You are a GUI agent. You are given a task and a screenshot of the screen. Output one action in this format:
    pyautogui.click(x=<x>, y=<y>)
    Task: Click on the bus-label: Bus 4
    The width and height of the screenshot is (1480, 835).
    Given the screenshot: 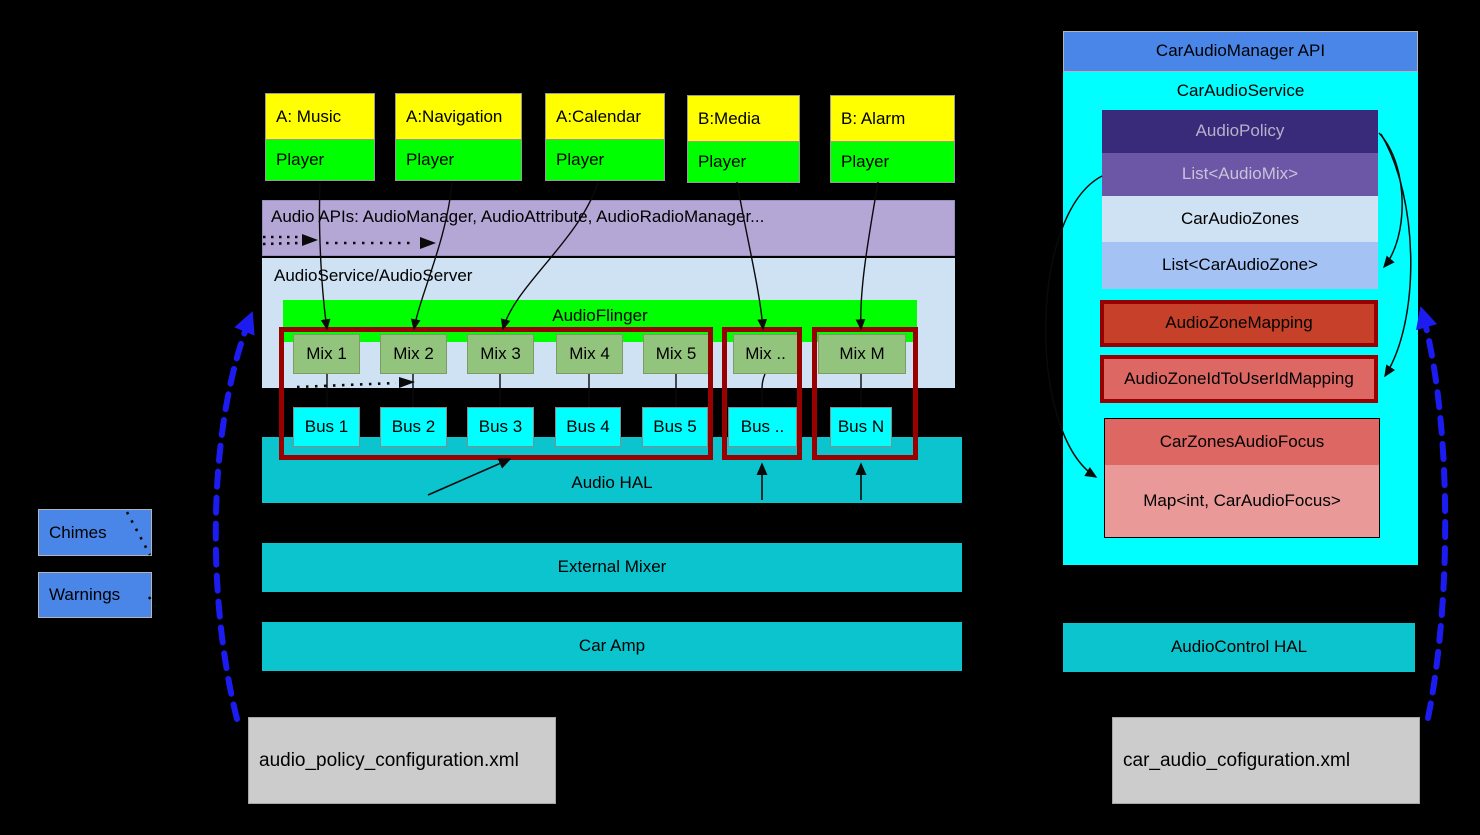 What is the action you would take?
    pyautogui.click(x=588, y=426)
    